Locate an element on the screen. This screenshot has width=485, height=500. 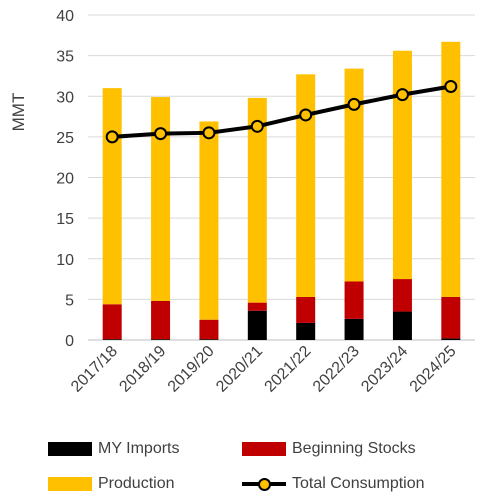
legend-swatch-production is located at coordinates (70, 484).